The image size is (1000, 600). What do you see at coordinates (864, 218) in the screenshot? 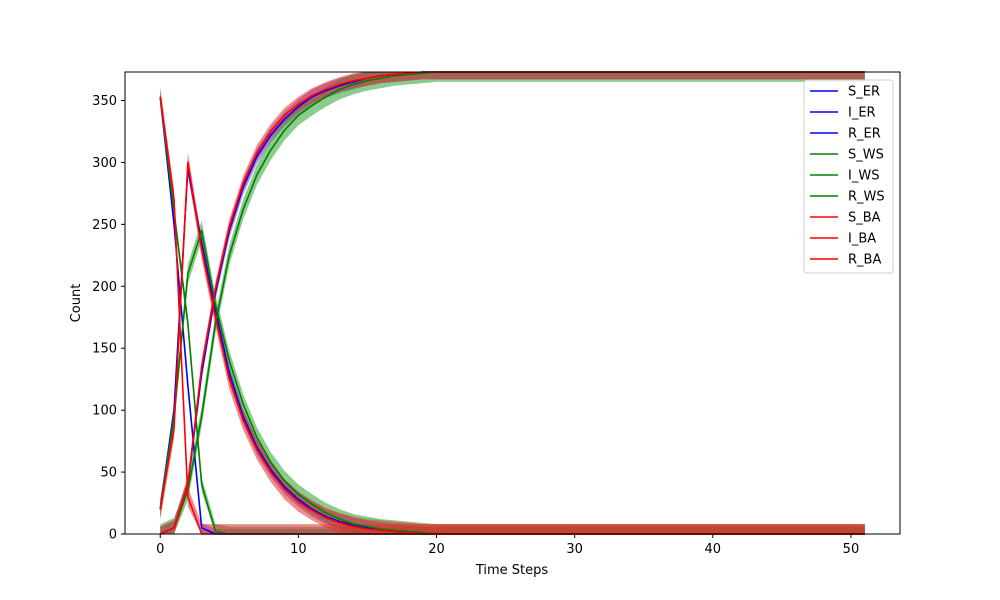
I see `legend-label: S_BA` at bounding box center [864, 218].